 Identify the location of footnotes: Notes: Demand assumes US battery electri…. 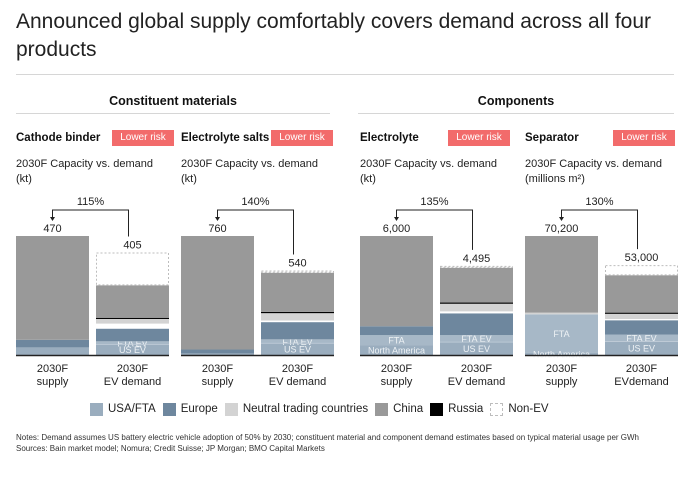
(351, 443).